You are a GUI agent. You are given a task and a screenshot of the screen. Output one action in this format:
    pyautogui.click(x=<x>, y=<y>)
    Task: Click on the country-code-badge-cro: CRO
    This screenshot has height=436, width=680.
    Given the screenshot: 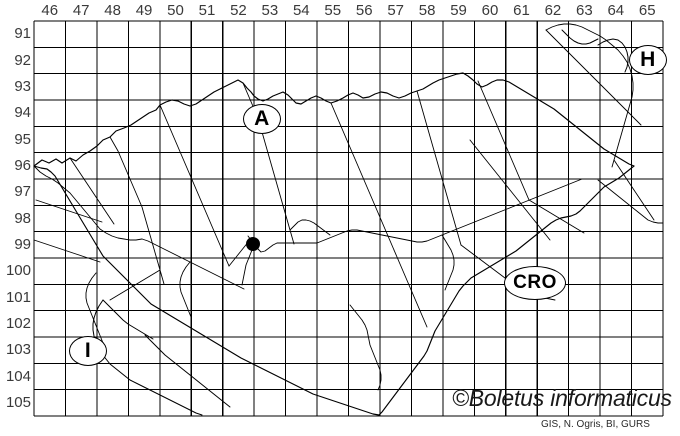 What is the action you would take?
    pyautogui.click(x=535, y=283)
    